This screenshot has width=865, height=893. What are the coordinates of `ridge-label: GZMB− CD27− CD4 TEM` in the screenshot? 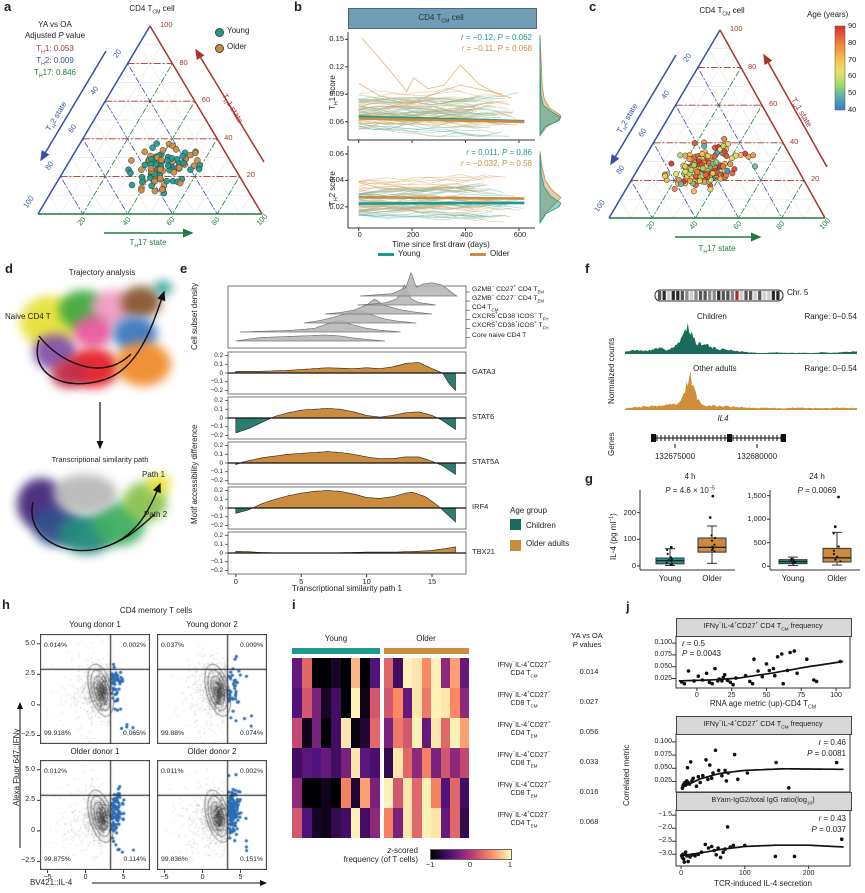 It's located at (508, 298).